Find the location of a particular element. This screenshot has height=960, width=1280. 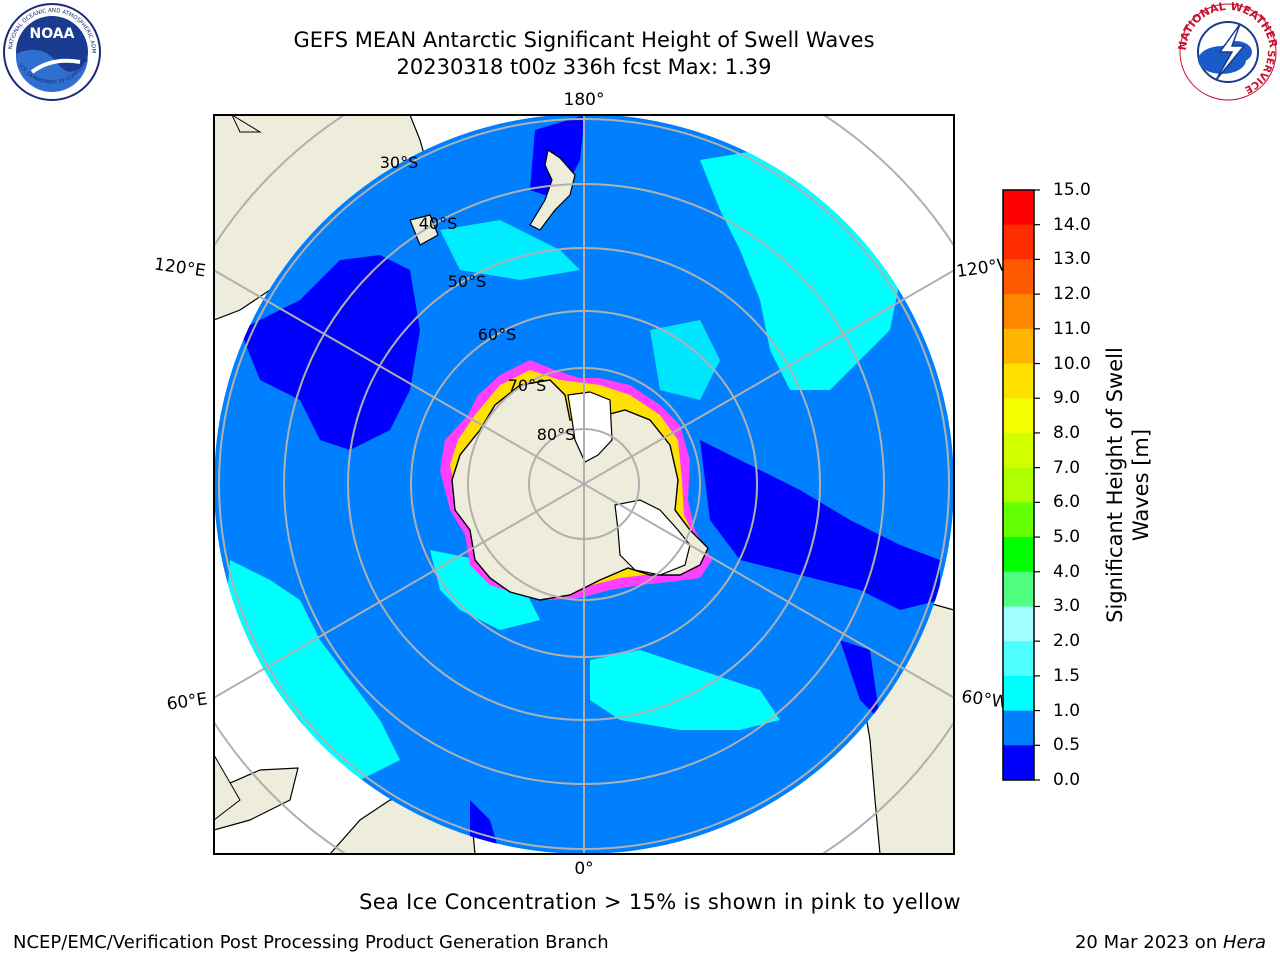

colorbar is located at coordinates (1021, 485).